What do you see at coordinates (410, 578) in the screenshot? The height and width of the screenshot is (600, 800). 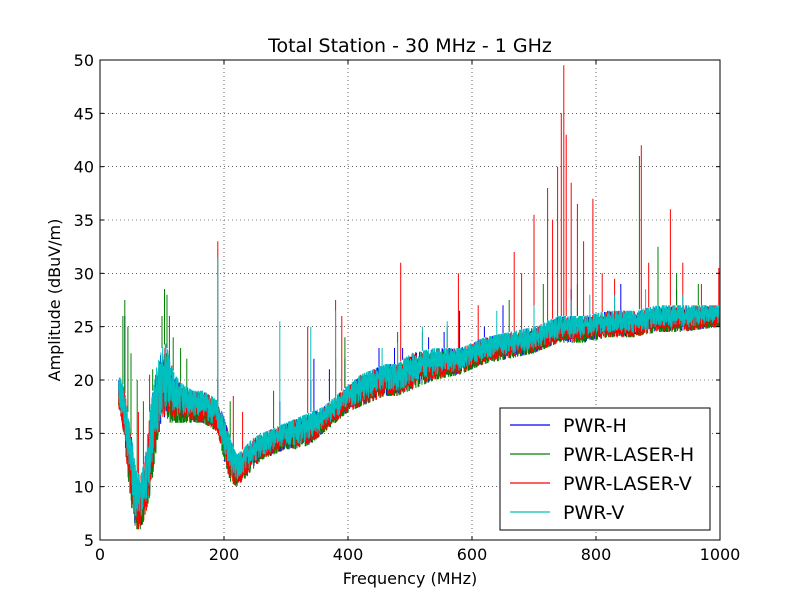 I see `x-axis-label: Frequency (MHz)` at bounding box center [410, 578].